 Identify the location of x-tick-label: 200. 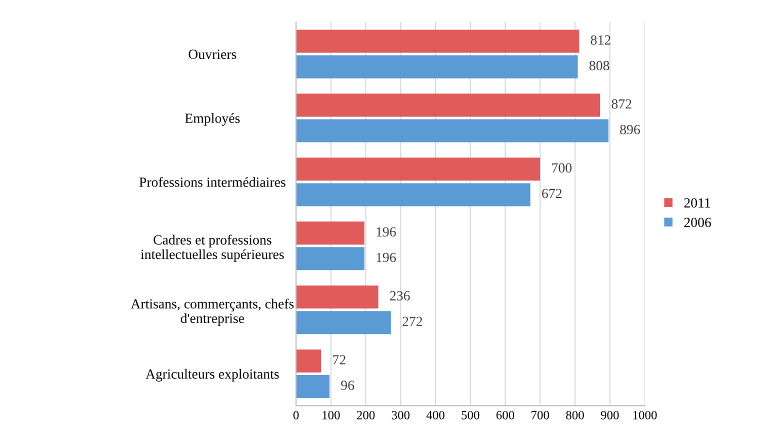
(365, 415).